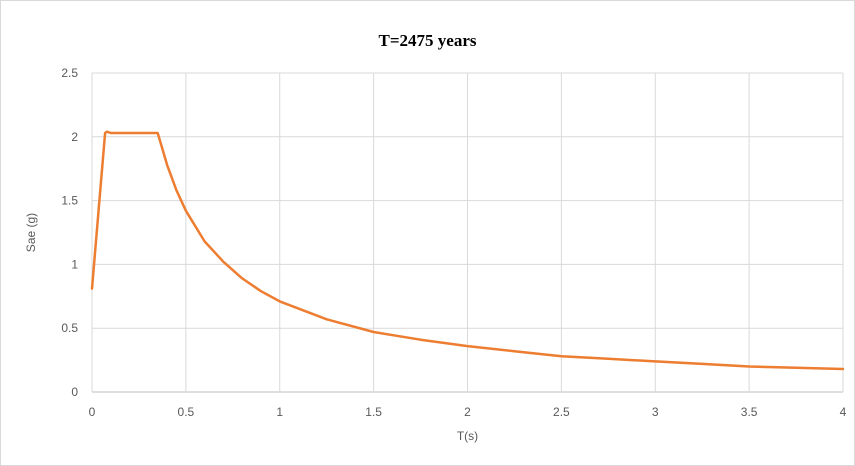 Image resolution: width=855 pixels, height=466 pixels. I want to click on x-tick-label: 4, so click(843, 412).